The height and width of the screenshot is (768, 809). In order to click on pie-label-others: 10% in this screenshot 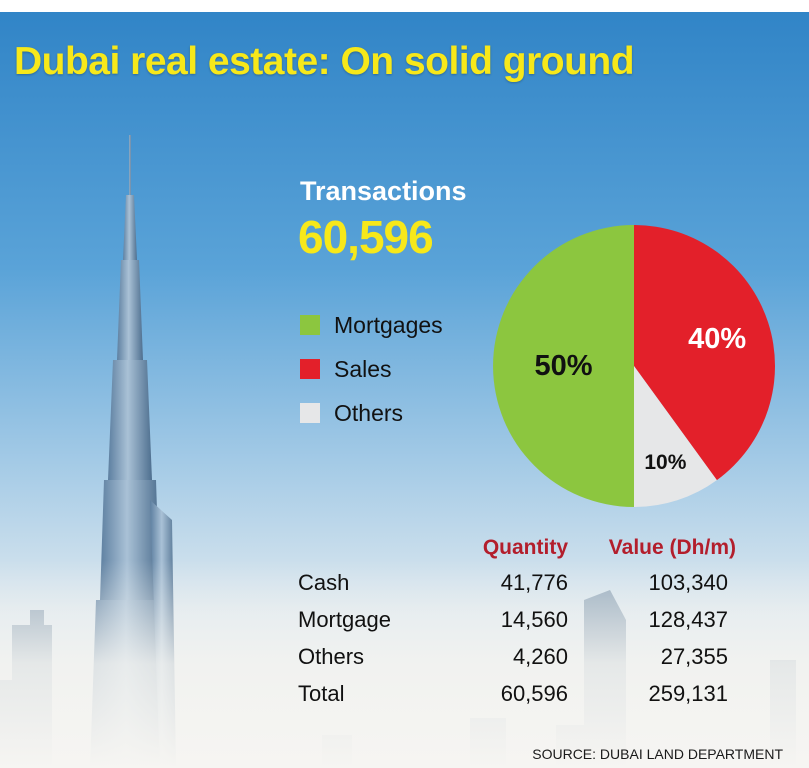, I will do `click(665, 462)`.